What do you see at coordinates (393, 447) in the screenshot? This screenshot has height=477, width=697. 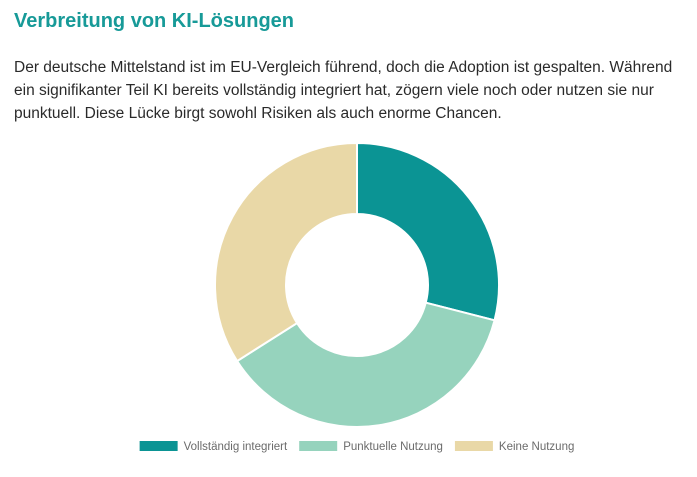 I see `legend-label: Punktuelle Nutzung` at bounding box center [393, 447].